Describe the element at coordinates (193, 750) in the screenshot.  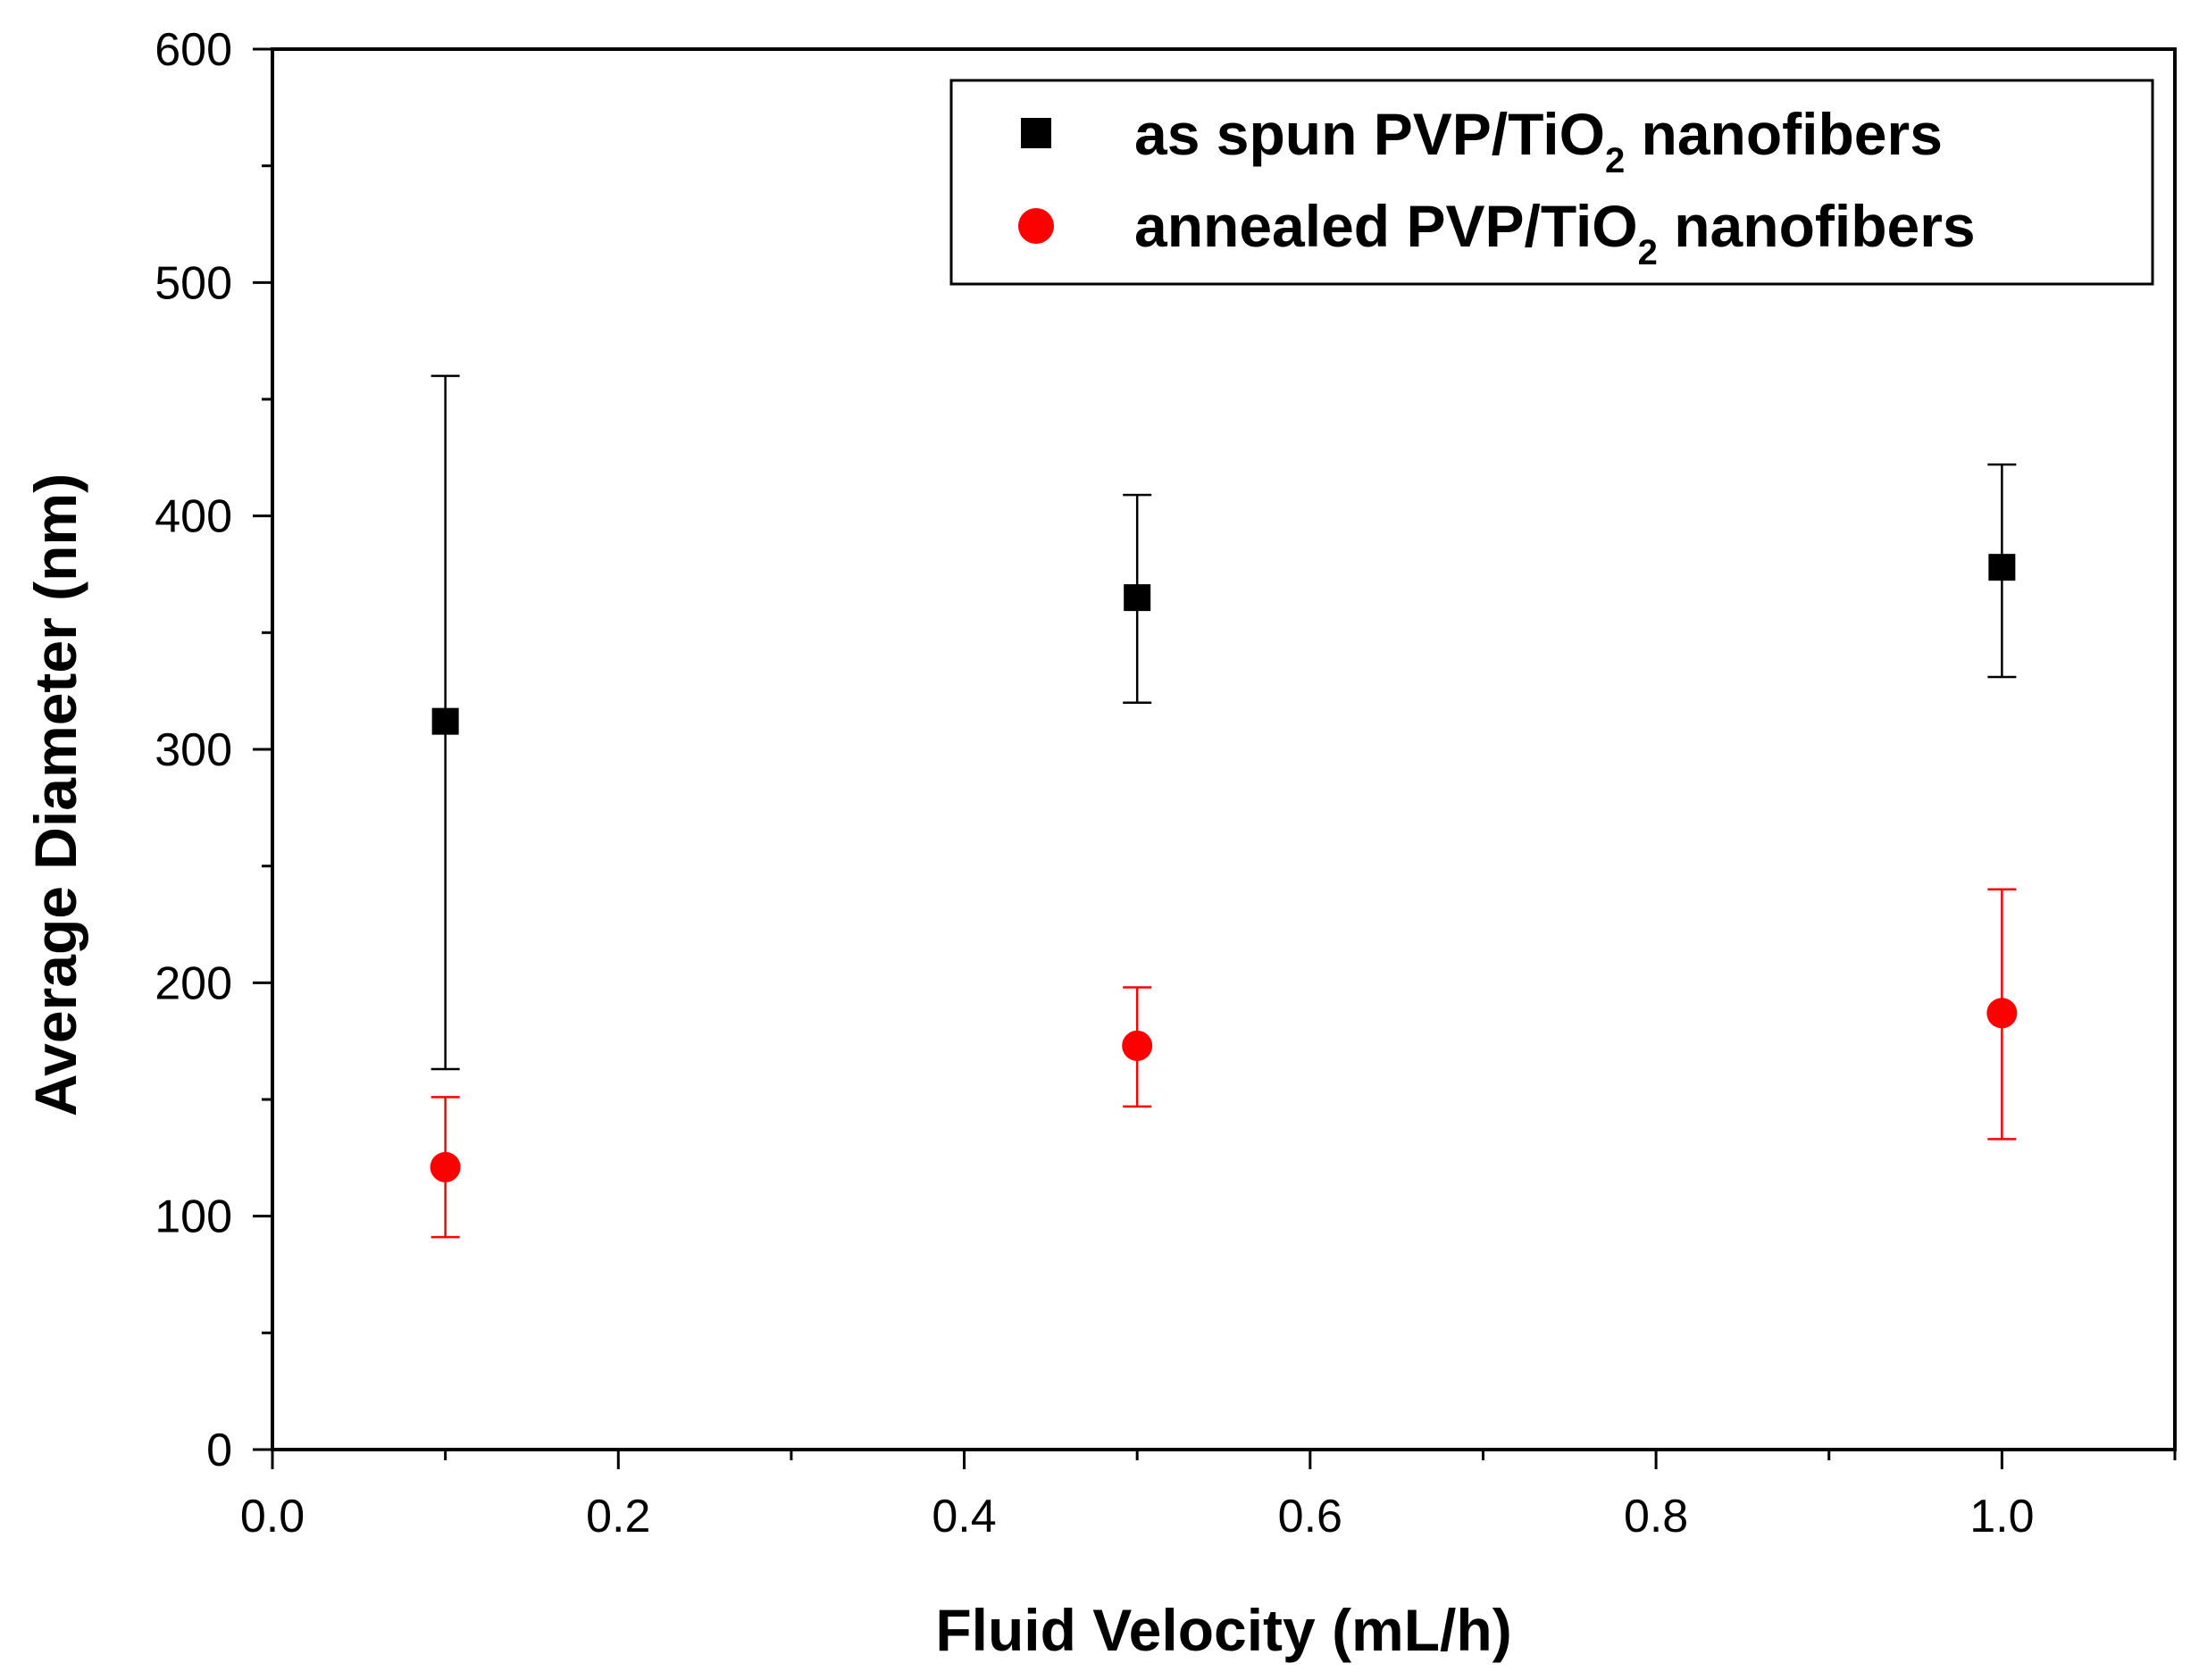
I see `y-tick-label: 300` at that location.